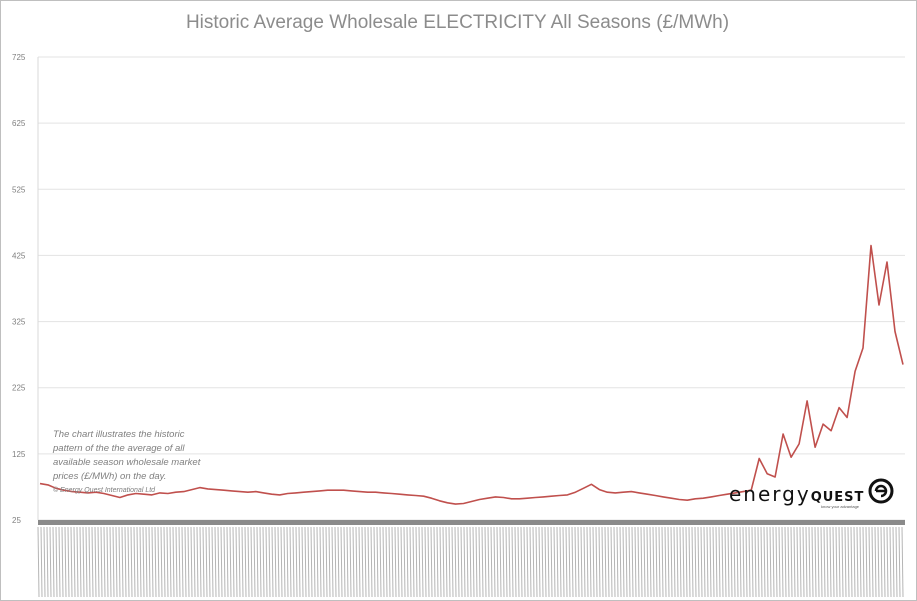 Image resolution: width=917 pixels, height=601 pixels. What do you see at coordinates (471, 522) in the screenshot?
I see `x-axis-band` at bounding box center [471, 522].